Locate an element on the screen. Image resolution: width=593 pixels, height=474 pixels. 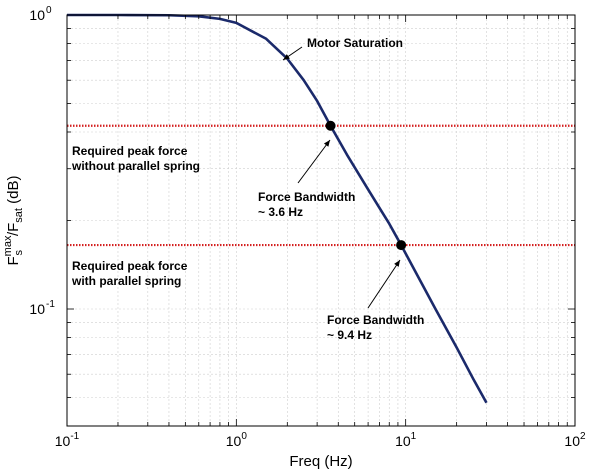
force-bandwidth-label: Force Bandwidth ~ 3.6 Hz is located at coordinates (306, 204).